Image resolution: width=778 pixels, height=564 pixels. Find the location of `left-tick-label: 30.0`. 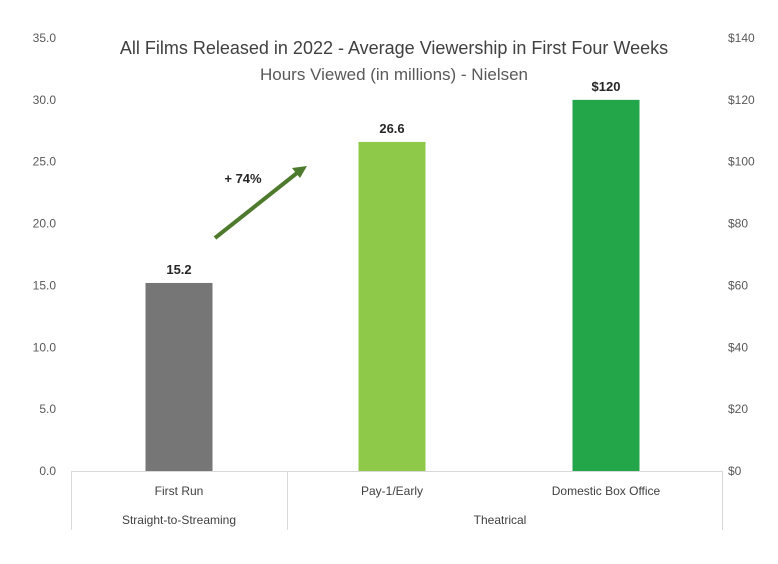

left-tick-label: 30.0 is located at coordinates (45, 100).